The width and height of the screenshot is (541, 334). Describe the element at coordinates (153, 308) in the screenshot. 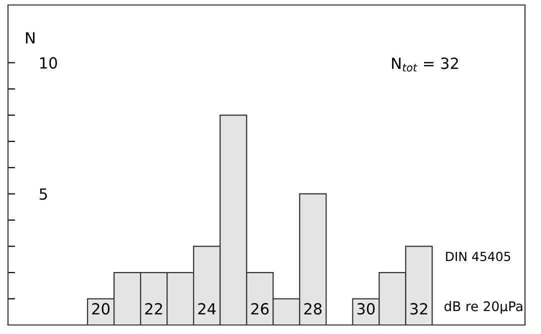

I see `x-tick-label: 22` at that location.